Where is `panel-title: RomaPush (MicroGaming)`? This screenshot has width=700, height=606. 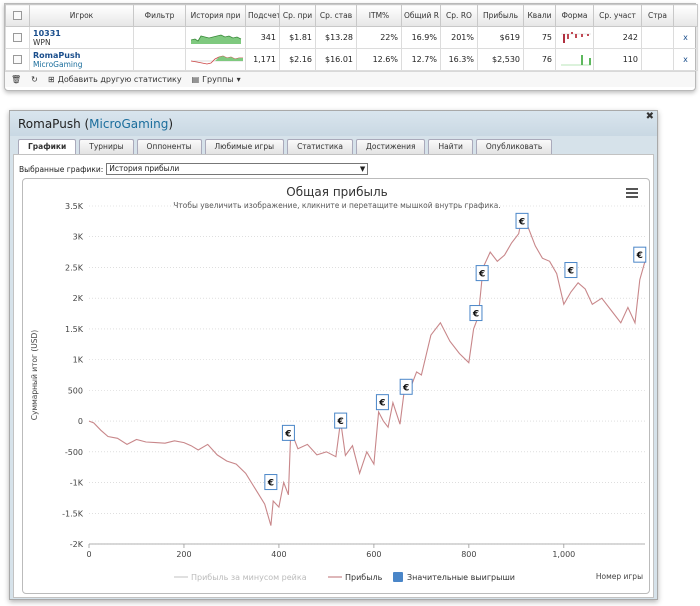 panel-title: RomaPush (MicroGaming) is located at coordinates (333, 123).